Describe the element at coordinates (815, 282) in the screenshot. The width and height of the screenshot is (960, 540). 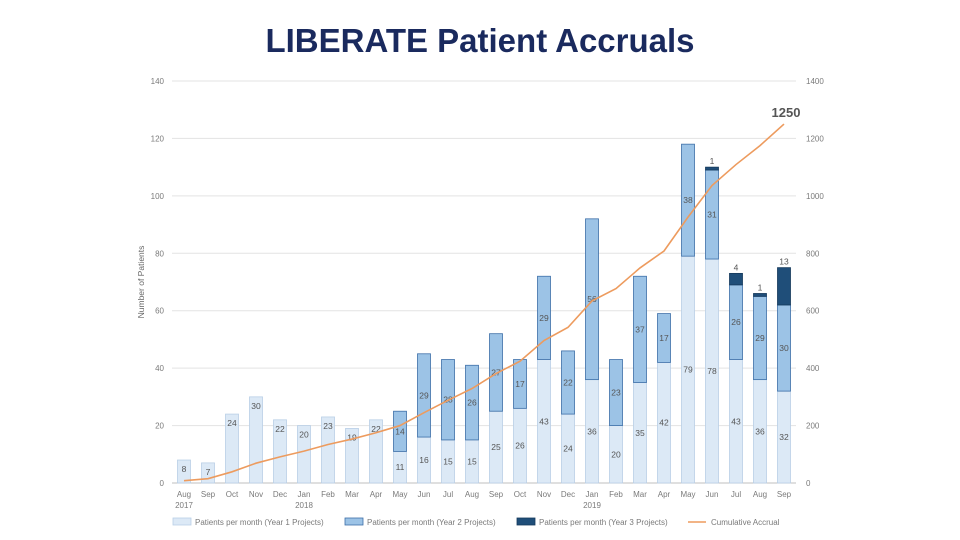
I see `right-axis-ticks: 0 200 400 600 800 1000 1200 1400` at that location.